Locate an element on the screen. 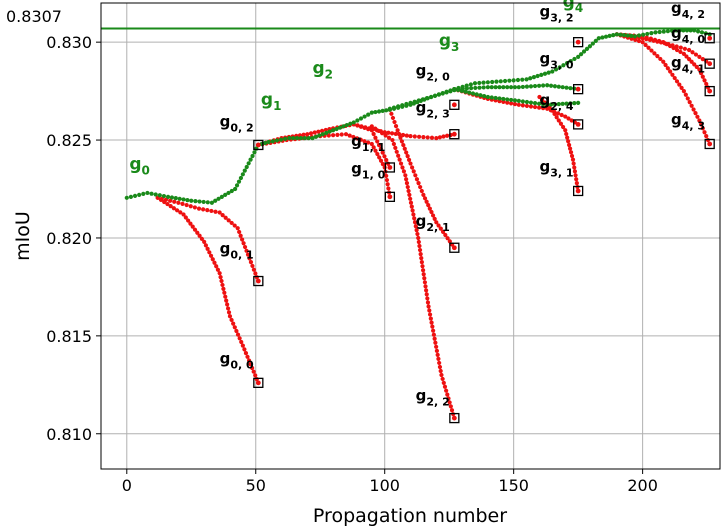 The width and height of the screenshot is (721, 529). node-label: g3 is located at coordinates (449, 42).